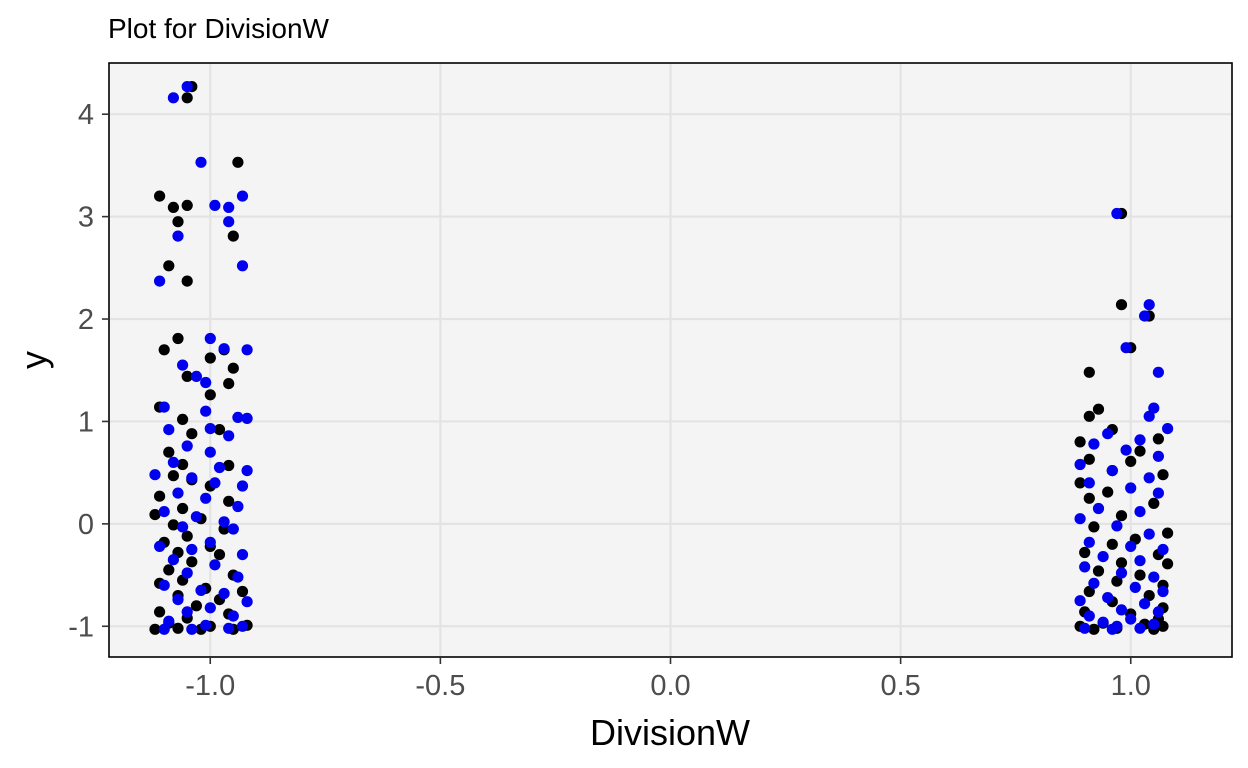 This screenshot has height=768, width=1248. I want to click on chart-title: Plot for DivisionW, so click(219, 28).